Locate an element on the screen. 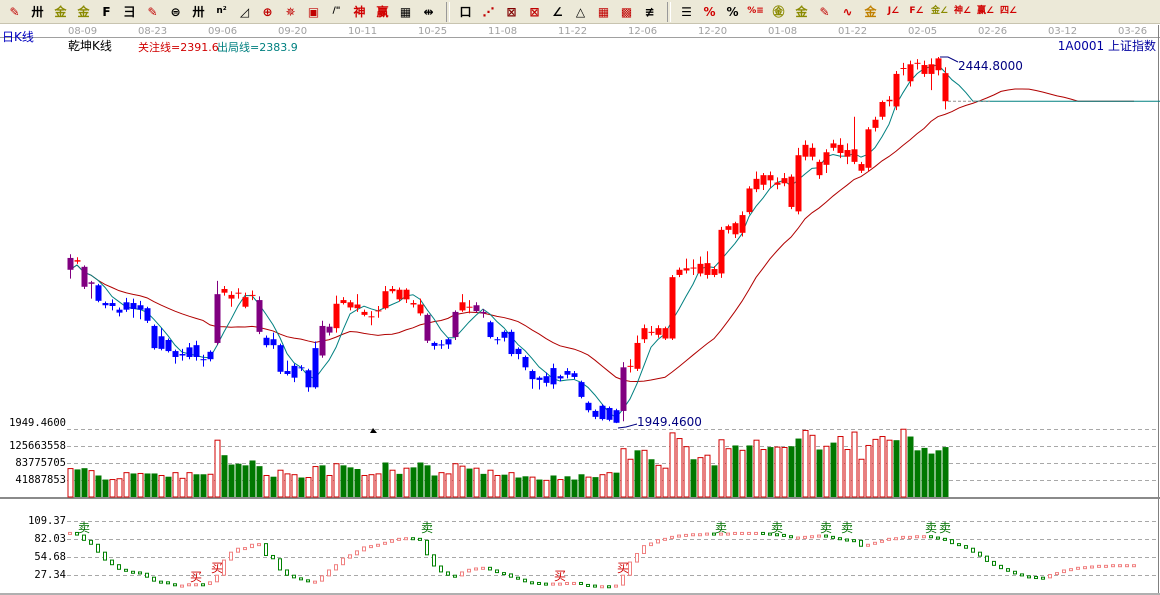 Image resolution: width=1160 pixels, height=595 pixels. triangle-icon: ◿ is located at coordinates (244, 11).